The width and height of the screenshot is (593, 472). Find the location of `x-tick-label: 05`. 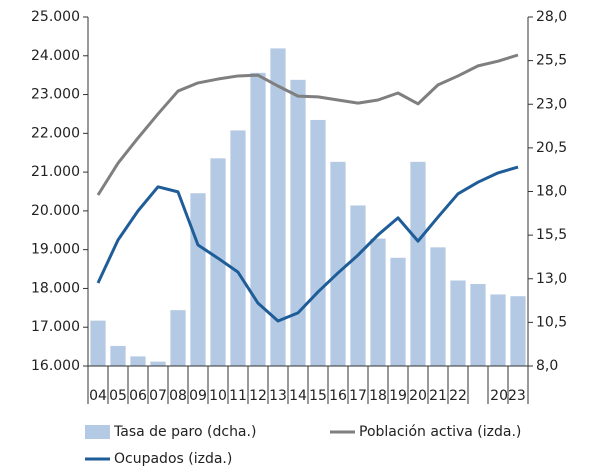

x-tick-label: 05 is located at coordinates (118, 396).